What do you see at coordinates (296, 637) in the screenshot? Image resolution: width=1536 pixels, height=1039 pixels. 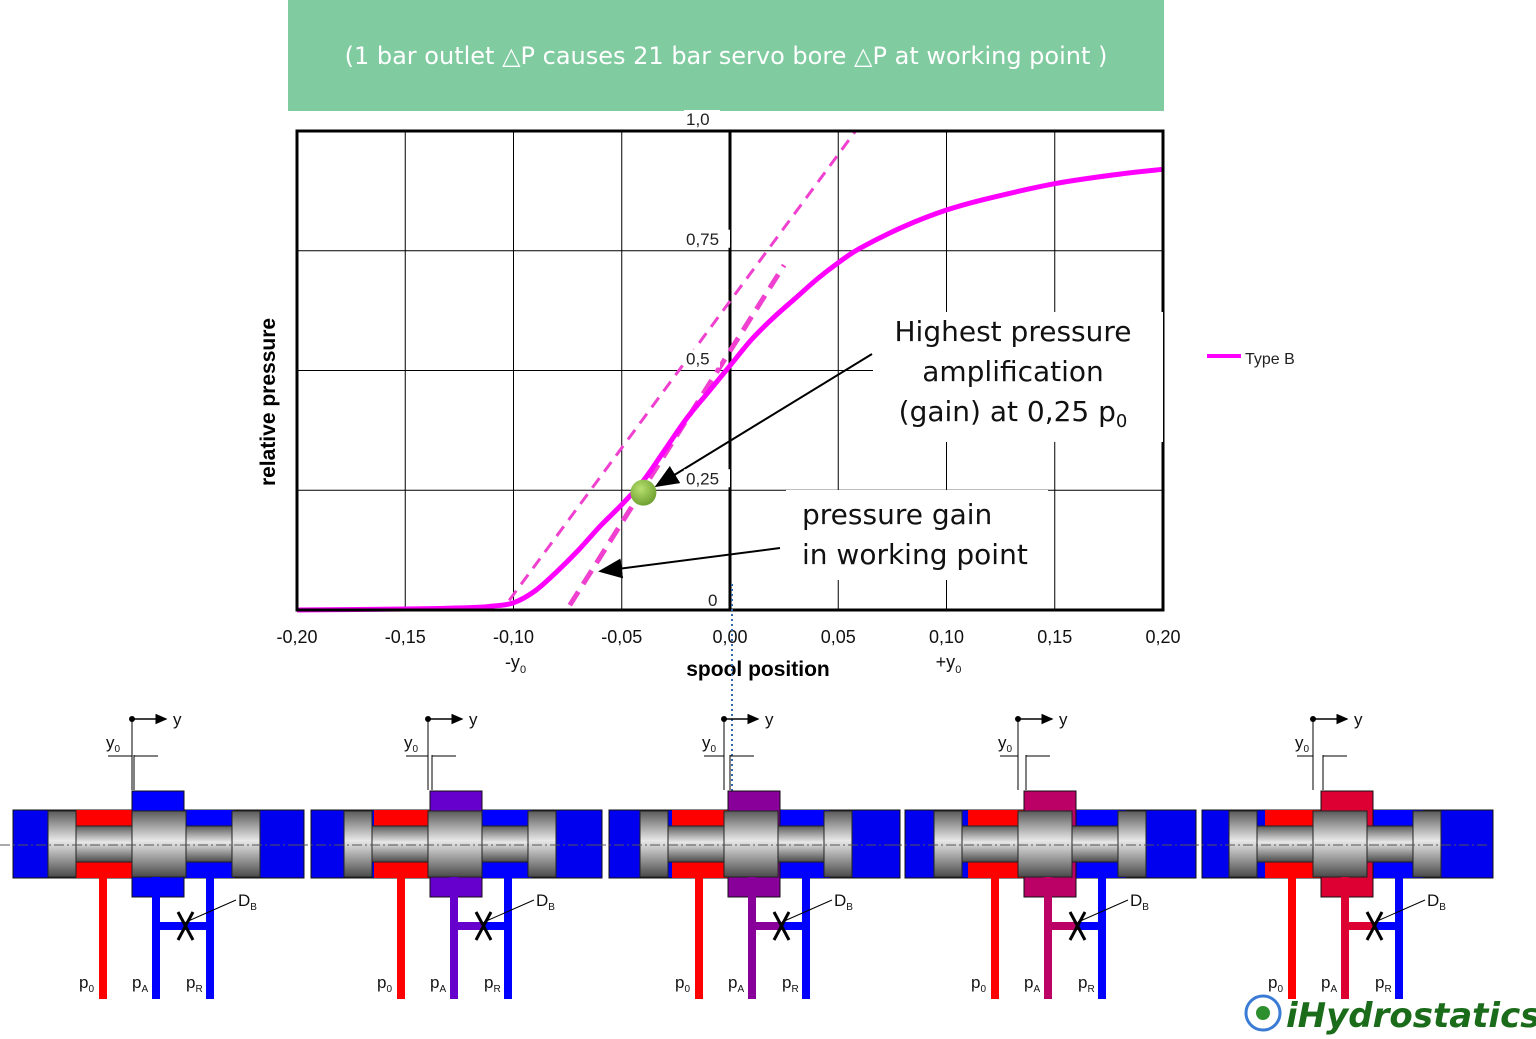 I see `x-tick-0: -0,20` at bounding box center [296, 637].